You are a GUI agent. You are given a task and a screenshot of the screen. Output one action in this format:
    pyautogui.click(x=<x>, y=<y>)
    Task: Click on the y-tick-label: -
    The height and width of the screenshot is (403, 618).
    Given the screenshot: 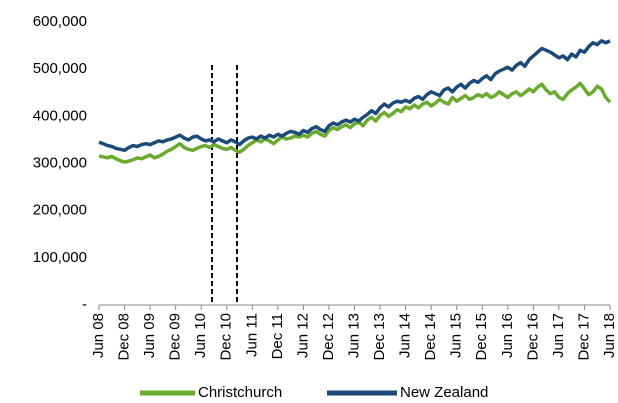 What is the action you would take?
    pyautogui.click(x=84, y=304)
    